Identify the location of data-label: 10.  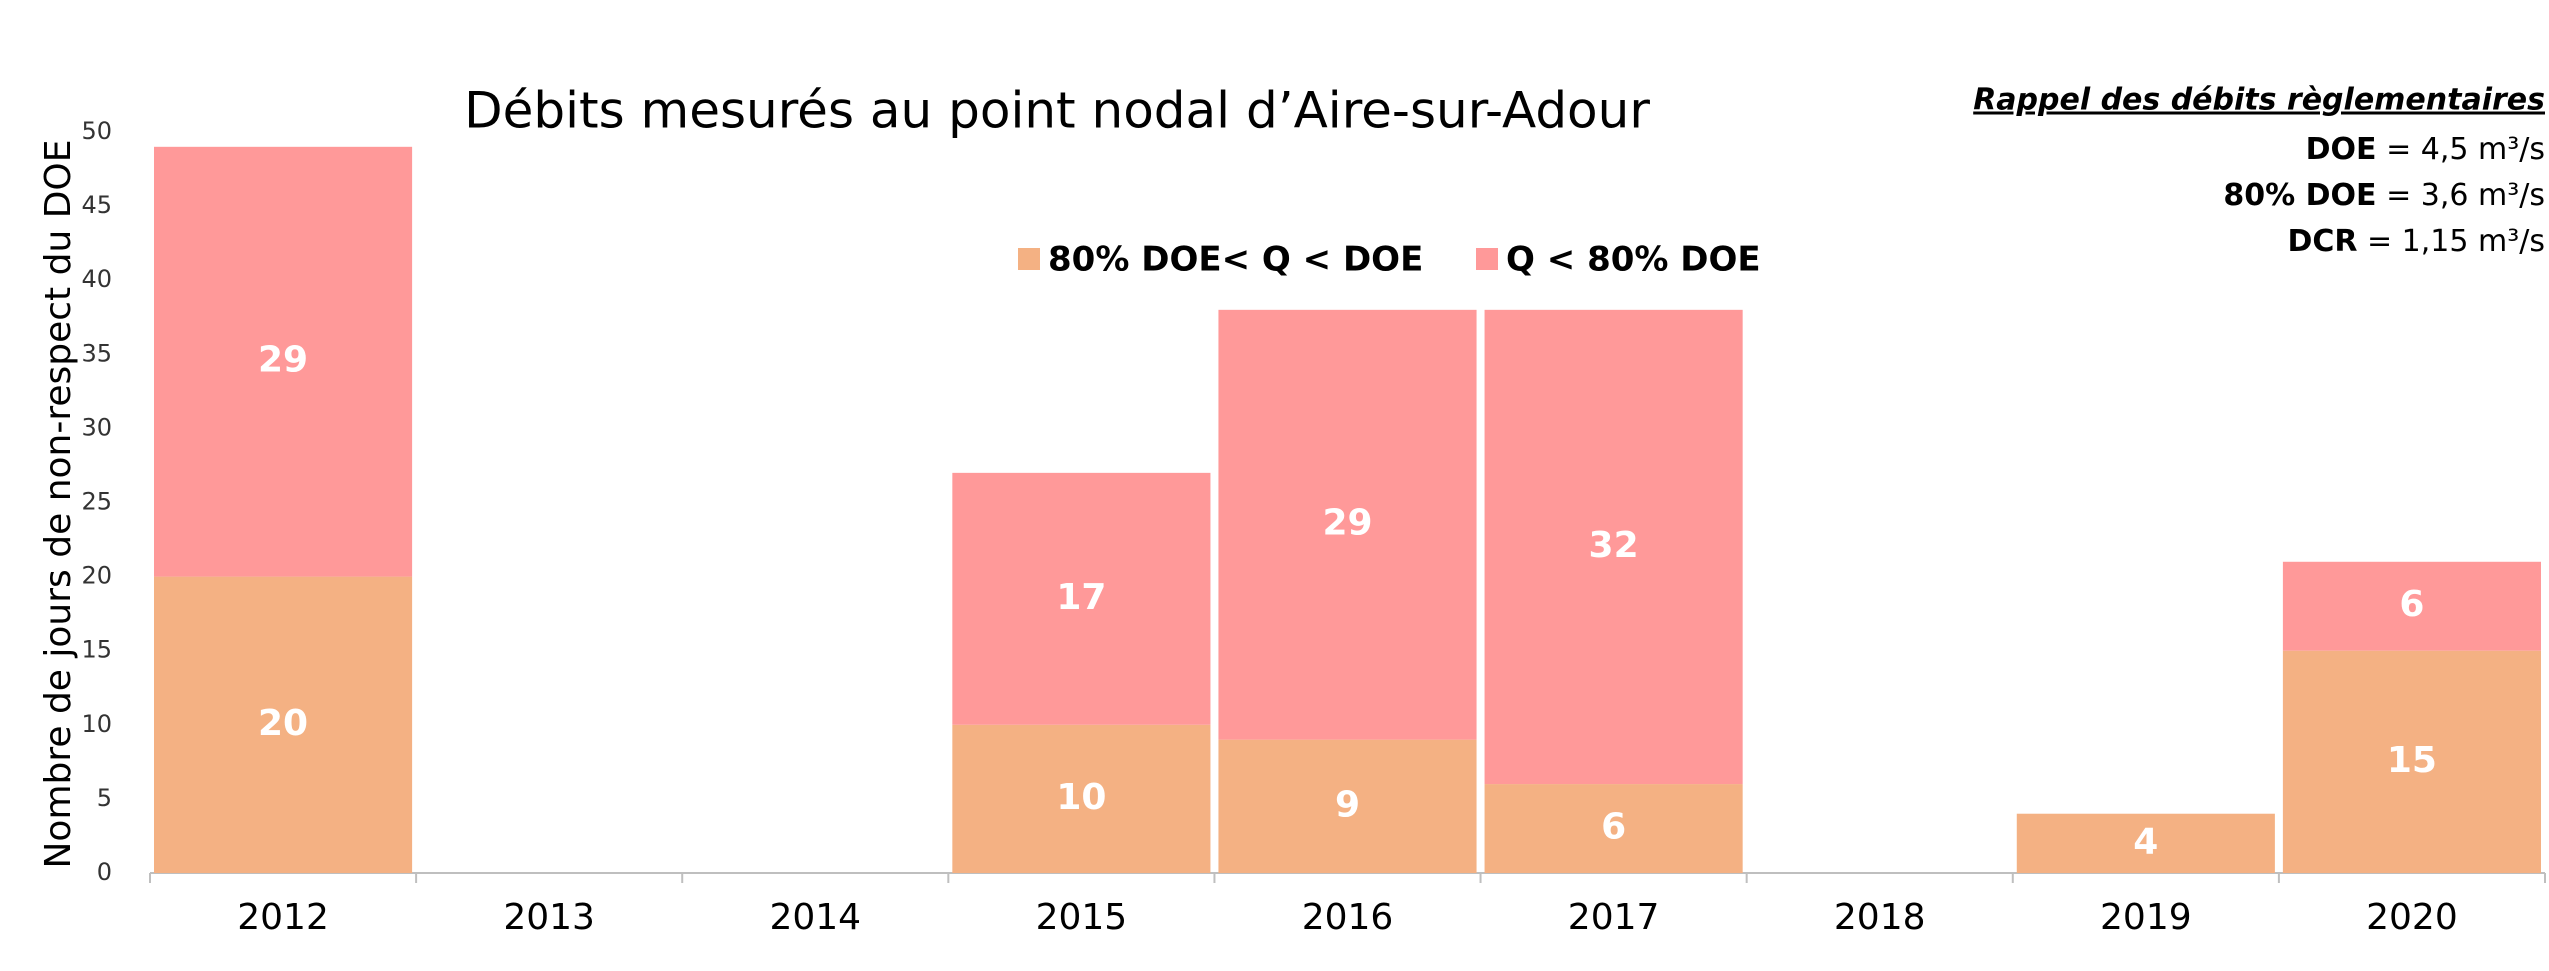
(1081, 797).